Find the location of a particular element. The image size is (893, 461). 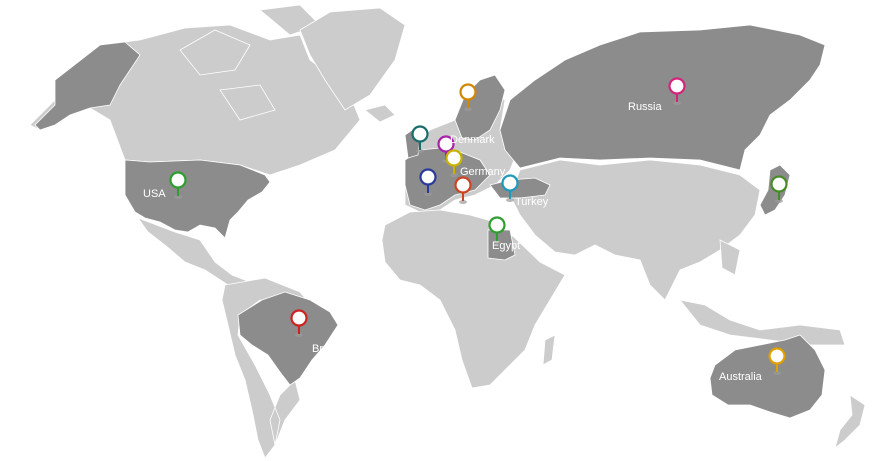

region-se-asia is located at coordinates (762, 292).